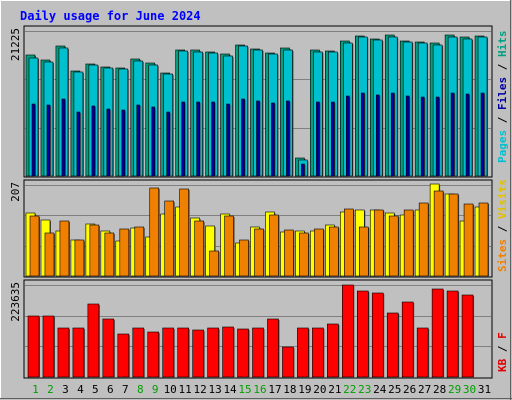  Describe the element at coordinates (95, 389) in the screenshot. I see `day-label: 5` at that location.